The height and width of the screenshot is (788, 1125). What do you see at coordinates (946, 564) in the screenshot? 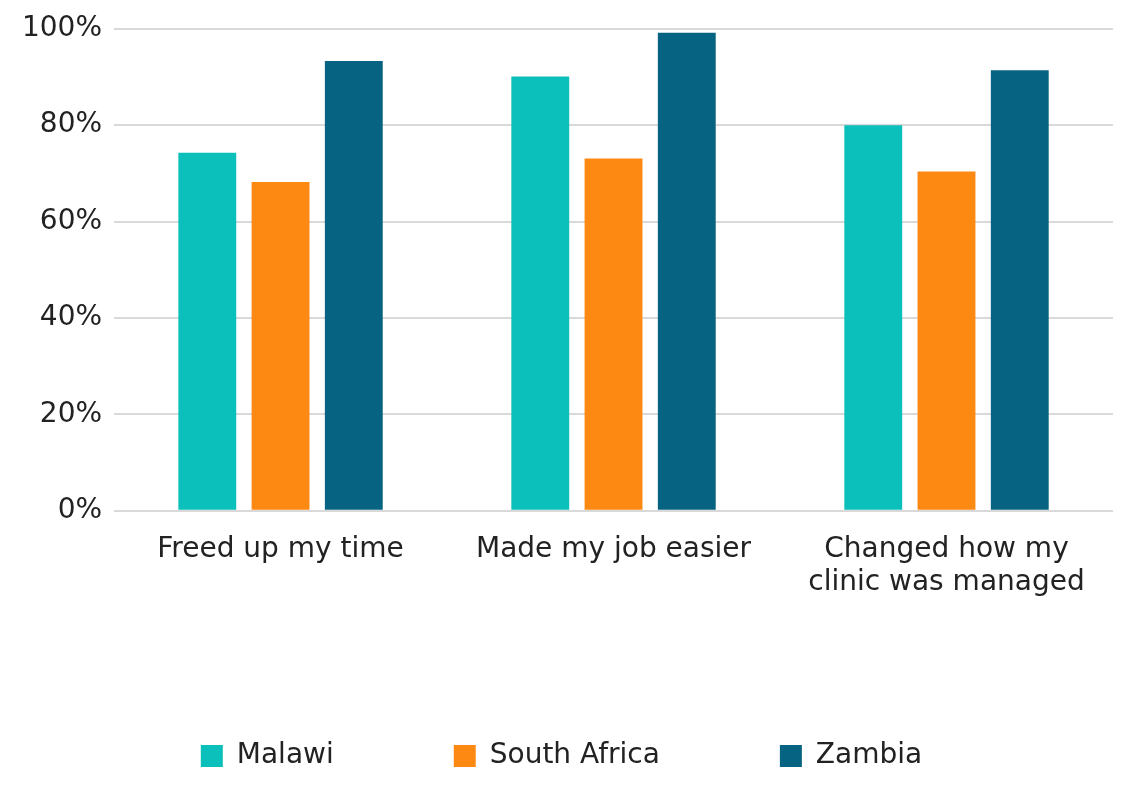
I see `x-tick-label: Changed how my clinic was managed` at bounding box center [946, 564].